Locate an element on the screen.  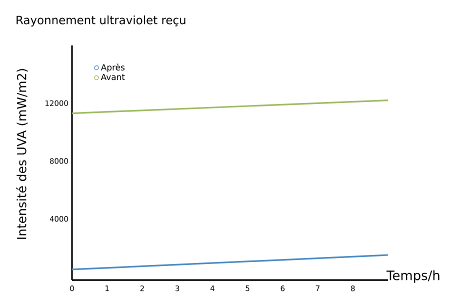
chart-title: Rayonnement ultraviolet reçu is located at coordinates (101, 21).